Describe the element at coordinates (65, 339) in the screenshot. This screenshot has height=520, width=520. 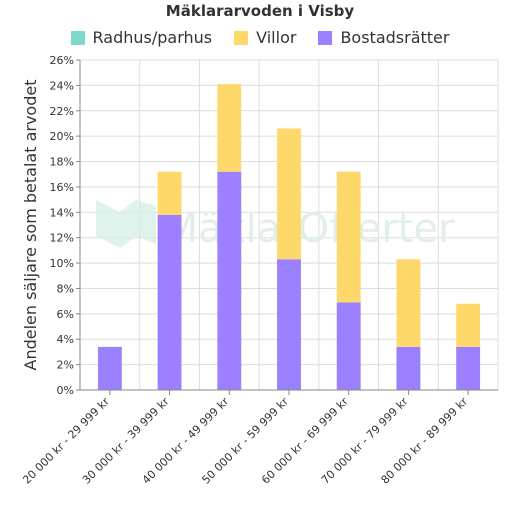
I see `y-tick-label: 4%` at that location.